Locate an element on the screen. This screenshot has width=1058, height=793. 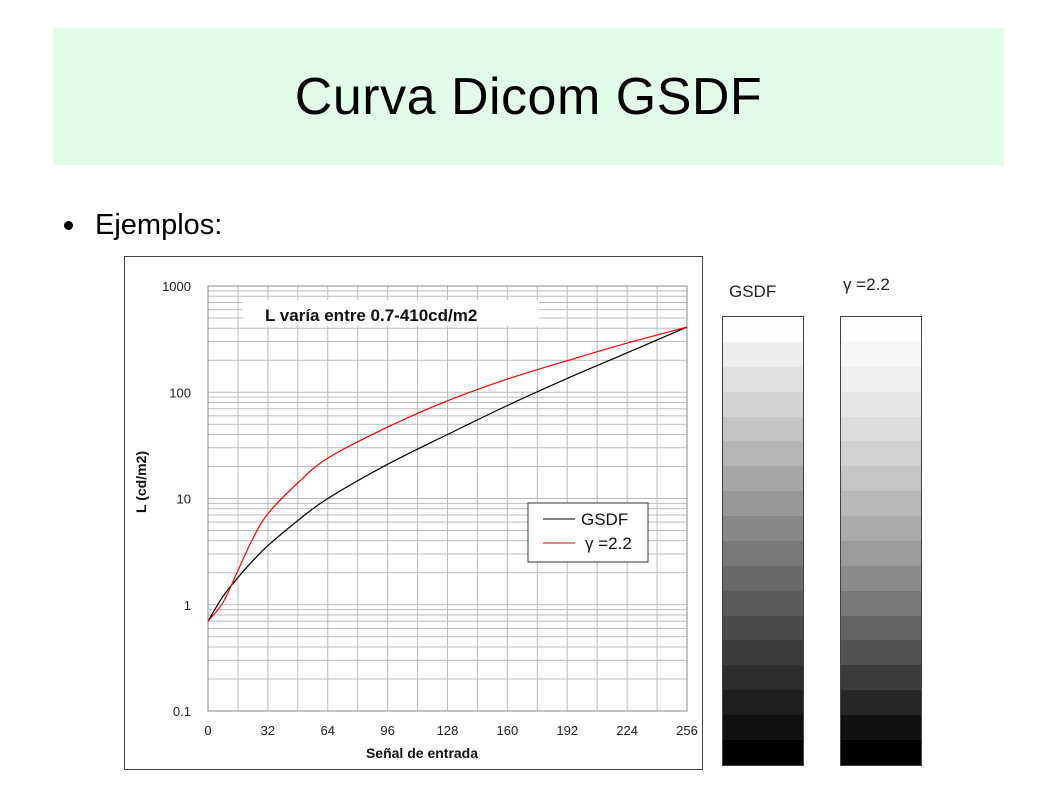
bullet-dot-icon is located at coordinates (68, 225).